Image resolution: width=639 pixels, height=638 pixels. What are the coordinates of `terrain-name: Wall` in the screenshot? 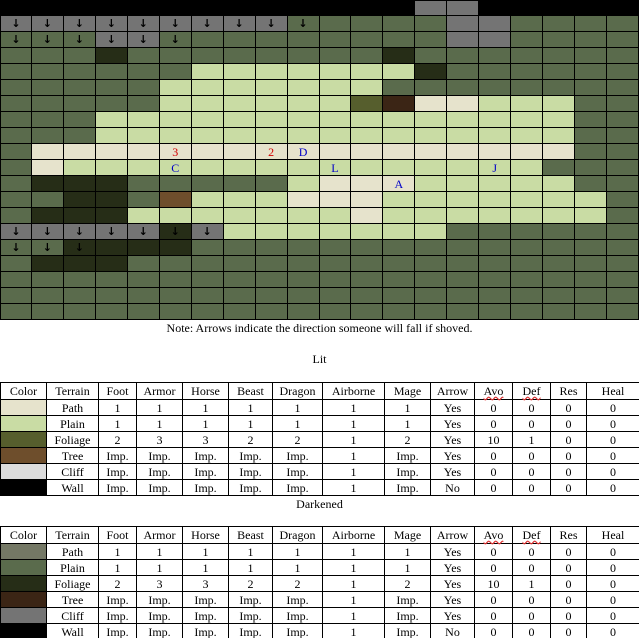 It's located at (72, 487).